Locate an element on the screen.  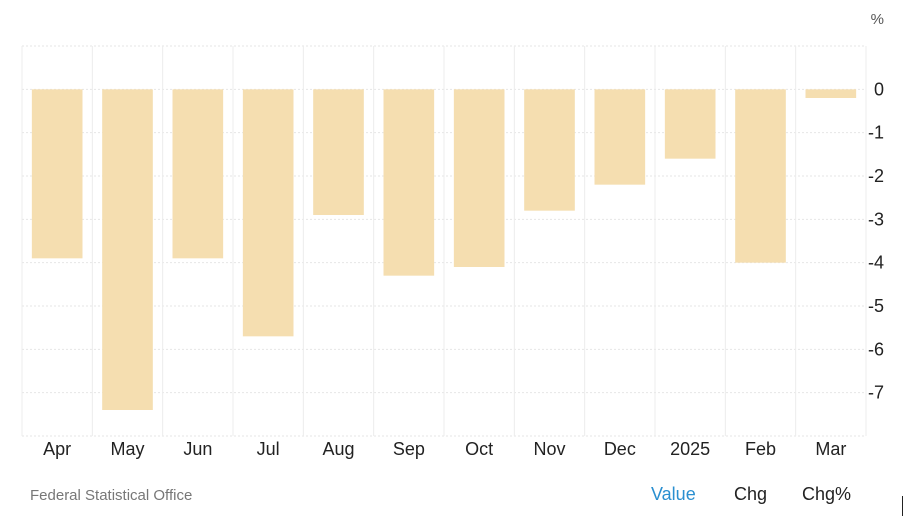
y-tick-label: -1 is located at coordinates (876, 133).